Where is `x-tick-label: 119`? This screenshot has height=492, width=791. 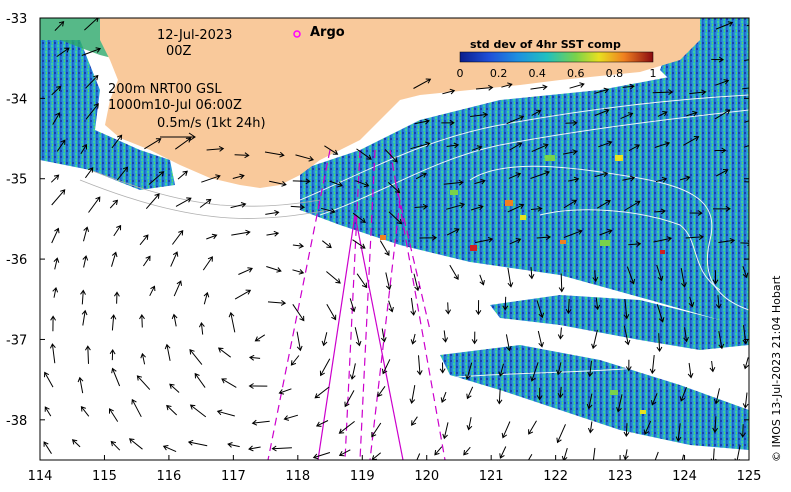
x-tick-label: 119 is located at coordinates (362, 476).